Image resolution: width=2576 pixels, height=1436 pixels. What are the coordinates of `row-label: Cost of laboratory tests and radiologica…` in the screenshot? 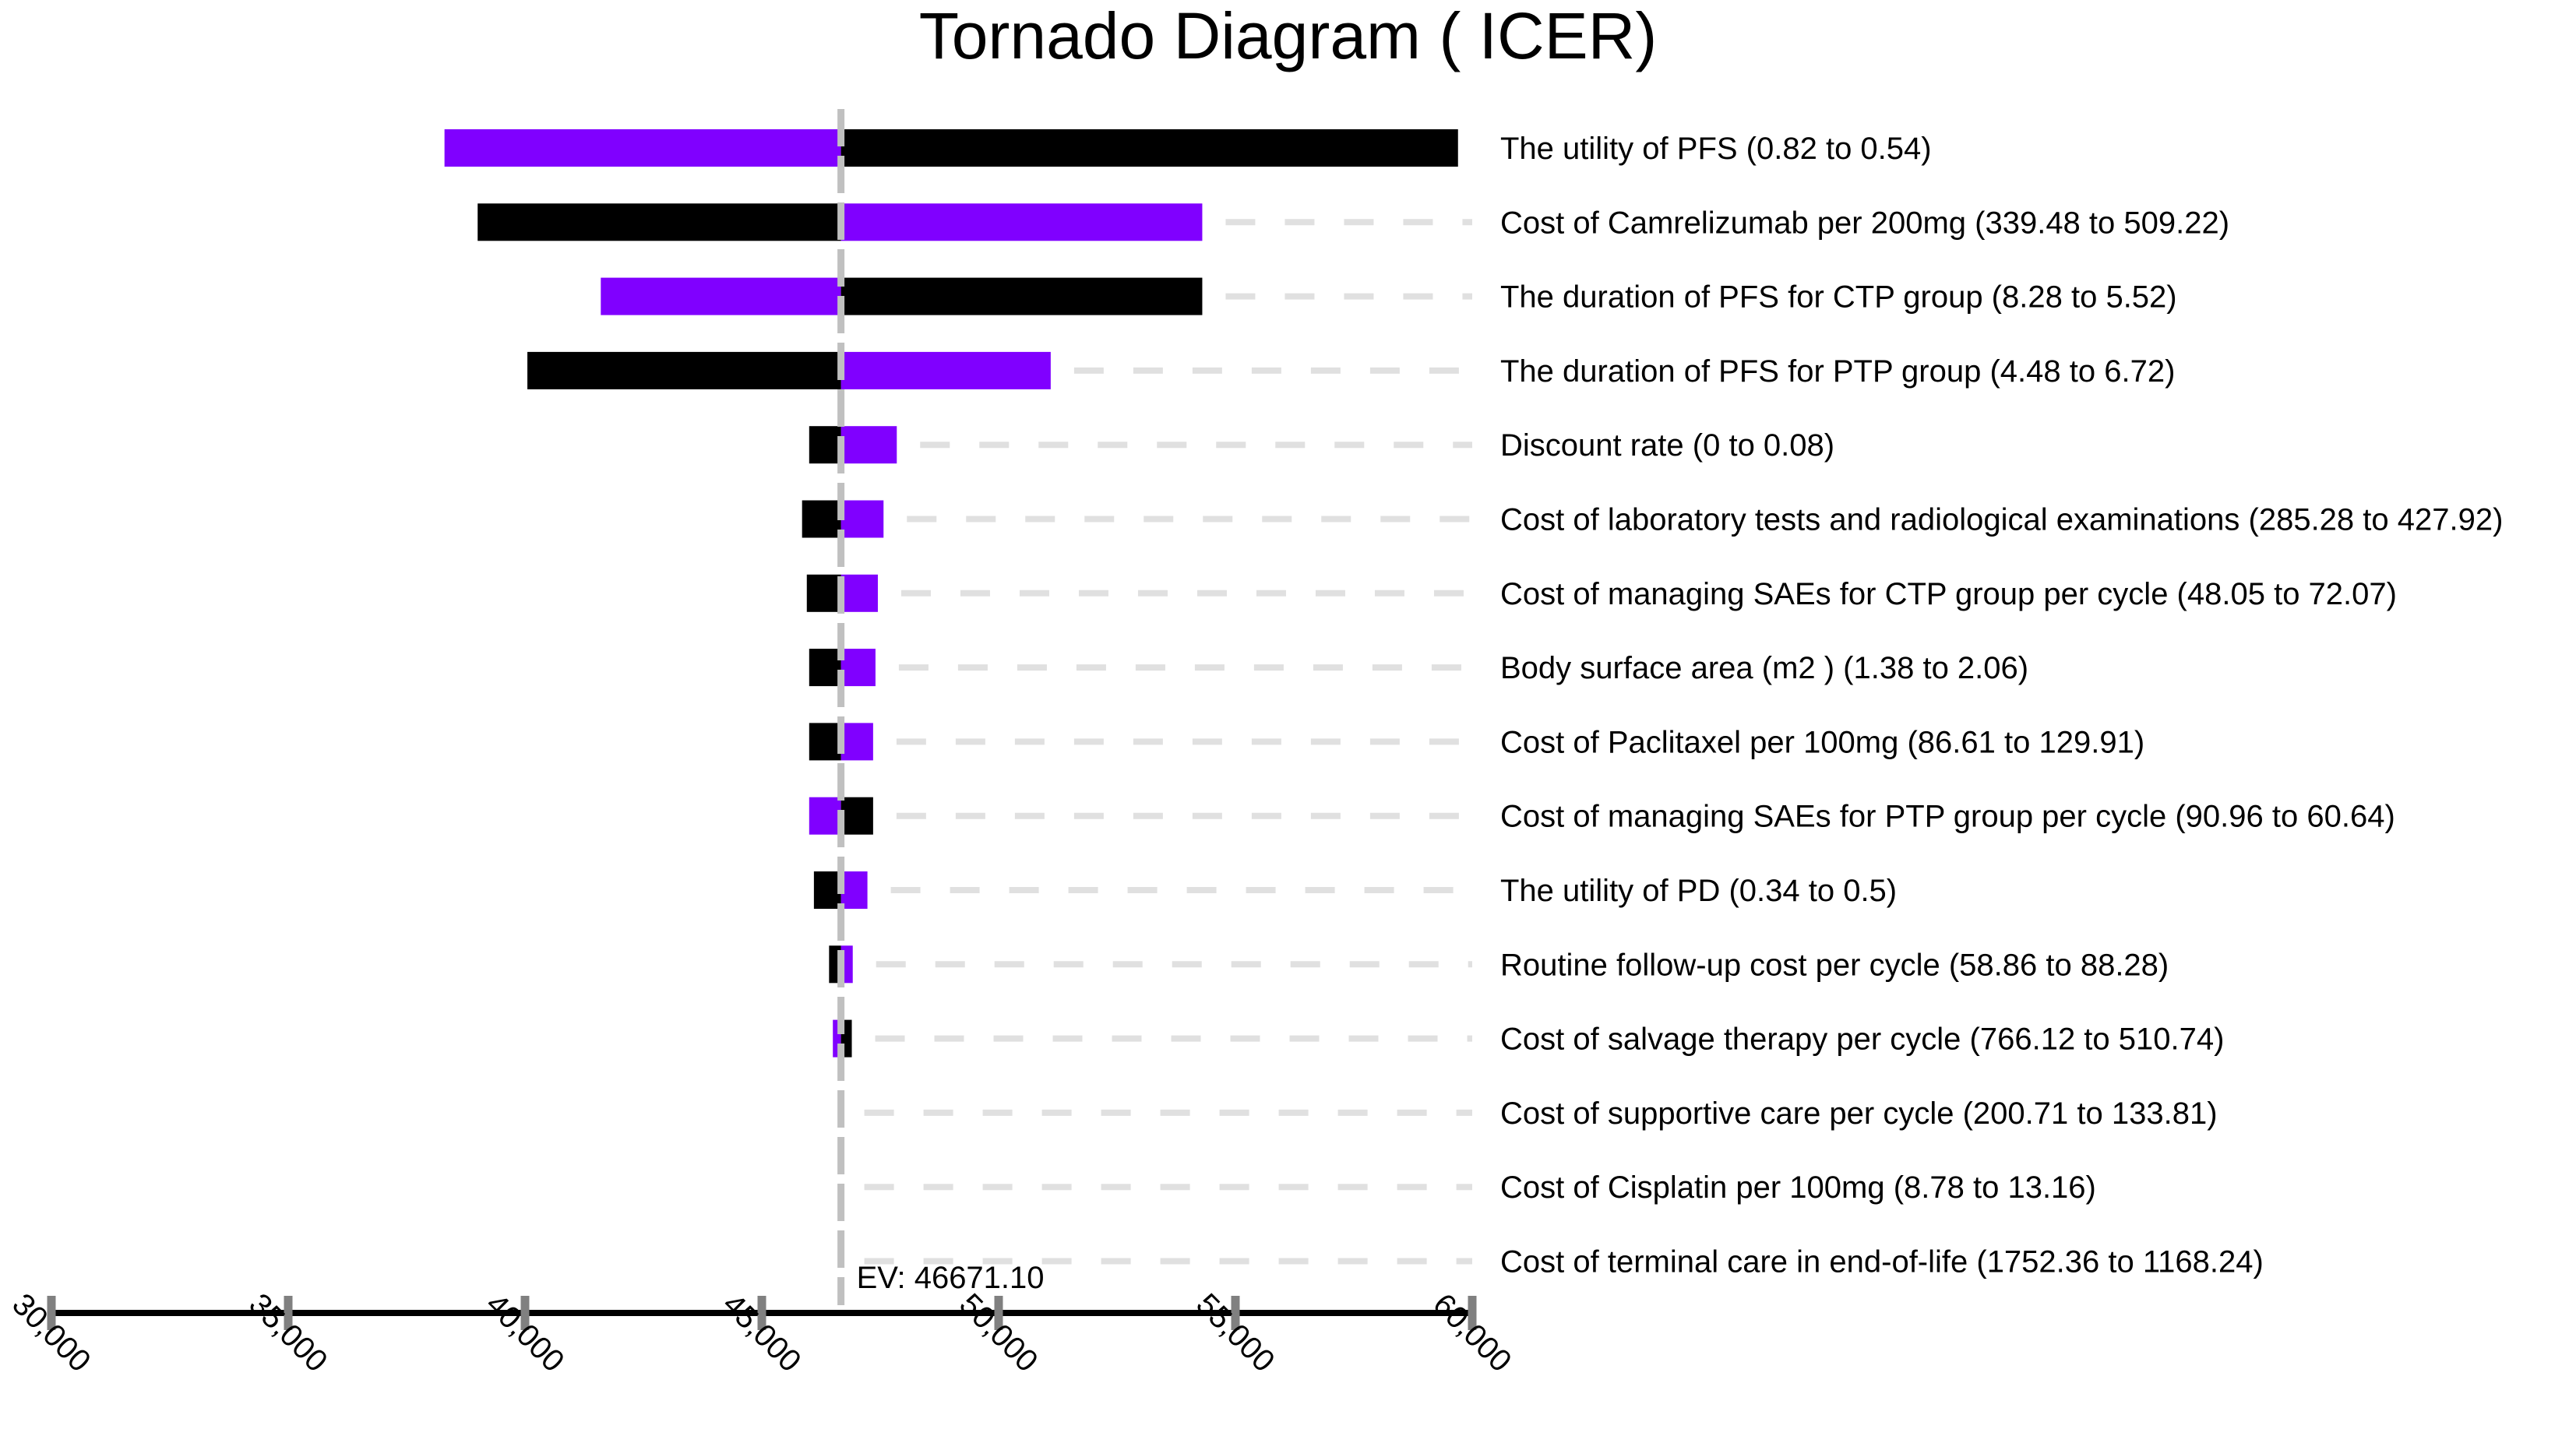 It's located at (2001, 520).